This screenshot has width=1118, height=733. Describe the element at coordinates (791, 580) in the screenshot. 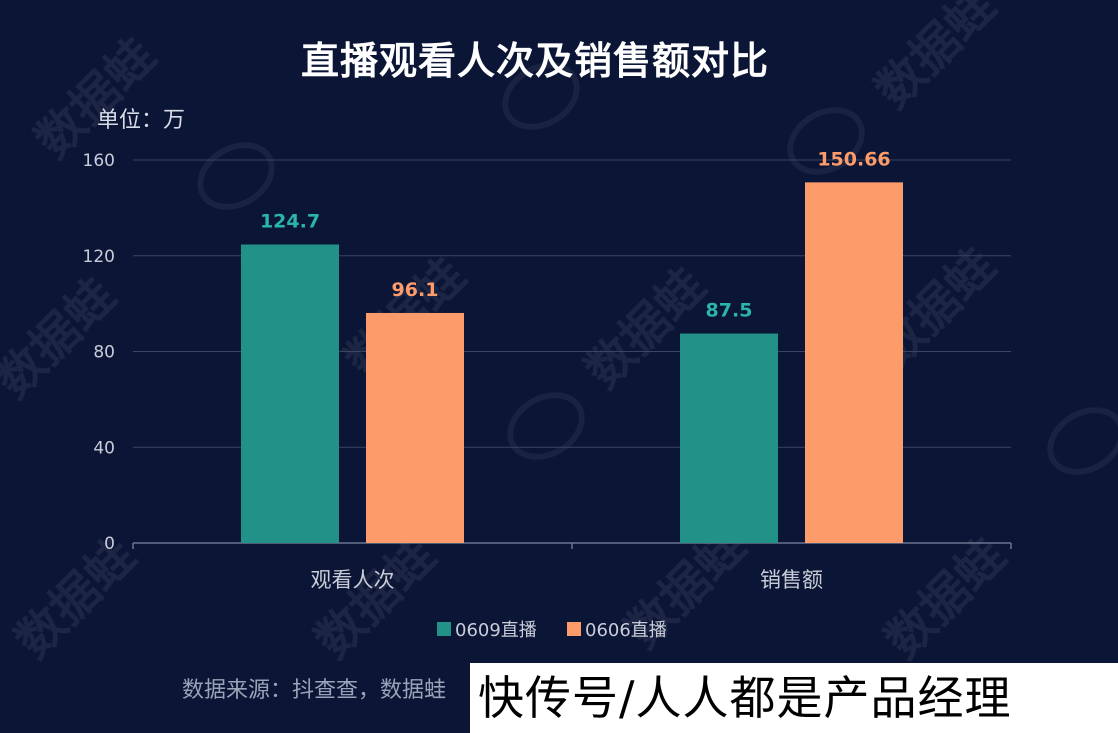

I see `x-tick-label: 销售额` at that location.